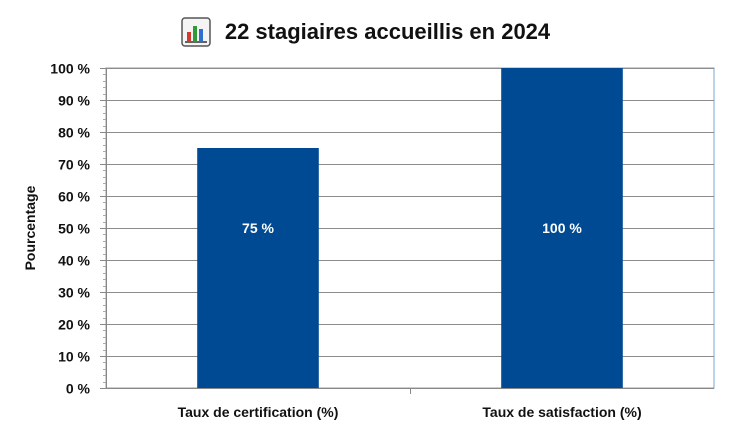 This screenshot has width=731, height=431. I want to click on chart-title-row: 22 stagiaires accueillis en 2024, so click(365, 32).